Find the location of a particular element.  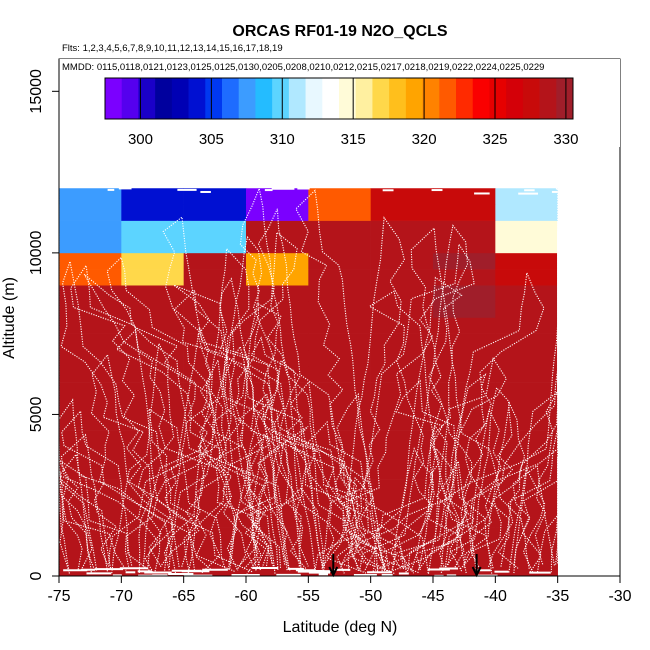

x-axis: -75 -70 -65 -60 -55 -50 -45 -40 -35 -30 is located at coordinates (339, 590).